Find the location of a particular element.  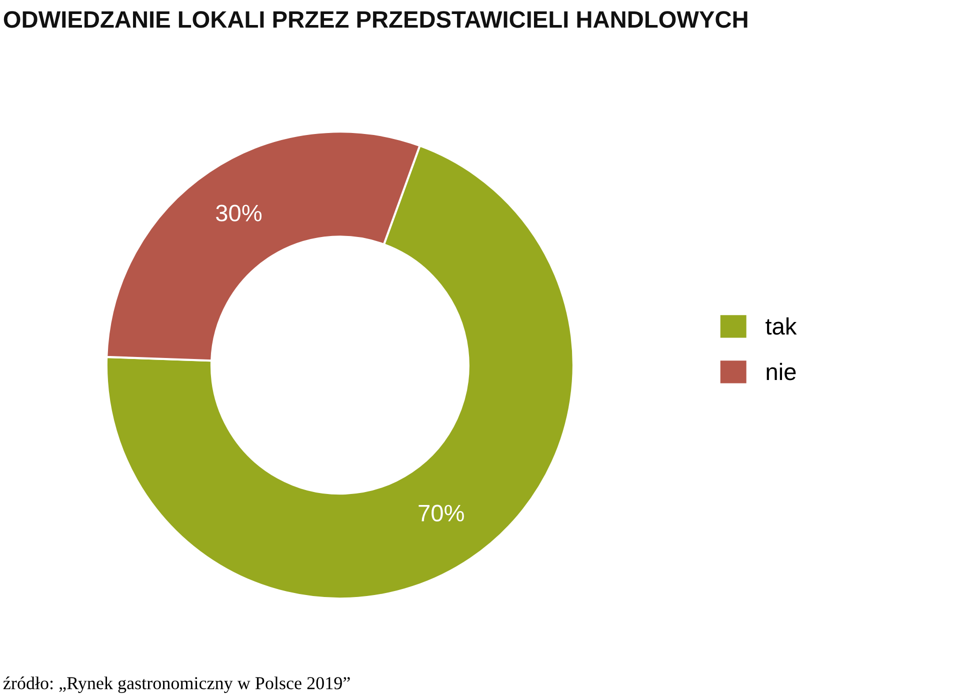

data-label: 70% is located at coordinates (441, 513).